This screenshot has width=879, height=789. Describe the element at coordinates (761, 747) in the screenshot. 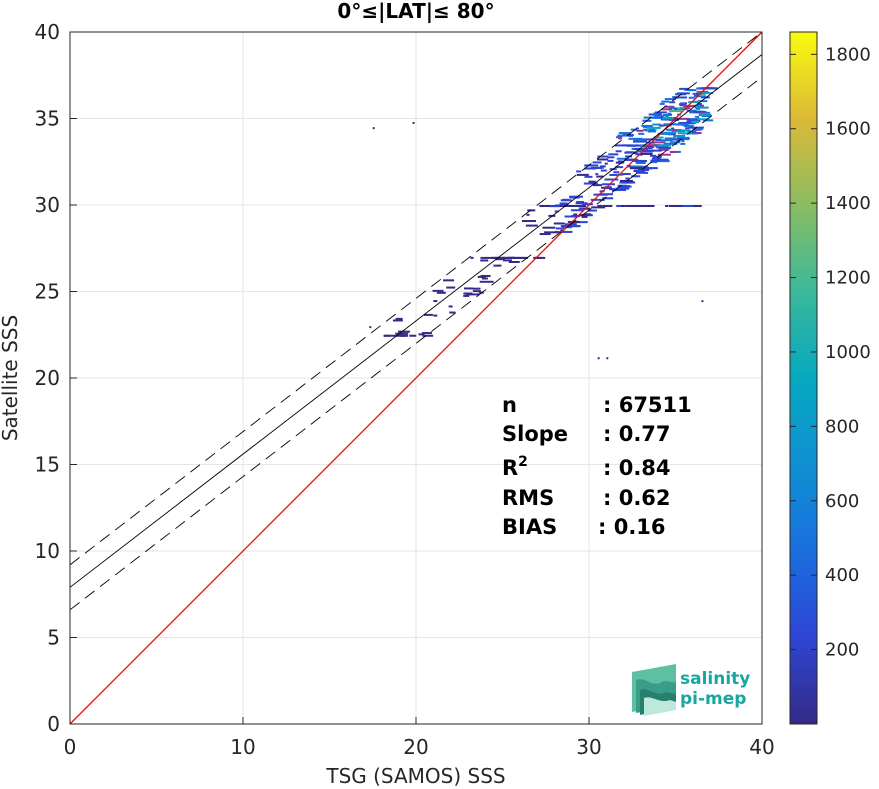

I see `x-tick-label: 40` at that location.